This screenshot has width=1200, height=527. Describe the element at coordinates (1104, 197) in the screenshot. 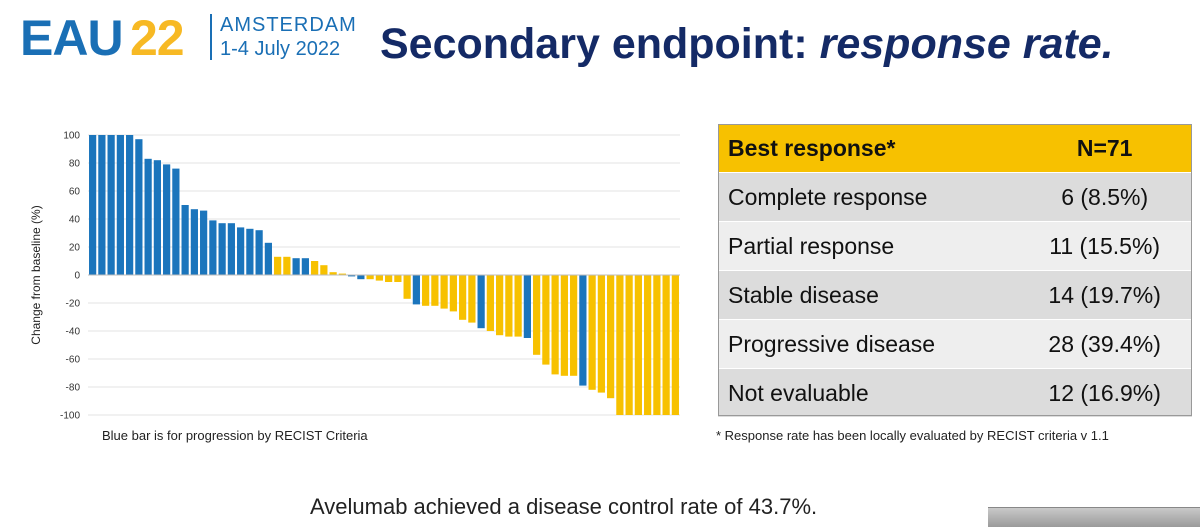

I see `table-cell-value: 6 (8.5%)` at that location.